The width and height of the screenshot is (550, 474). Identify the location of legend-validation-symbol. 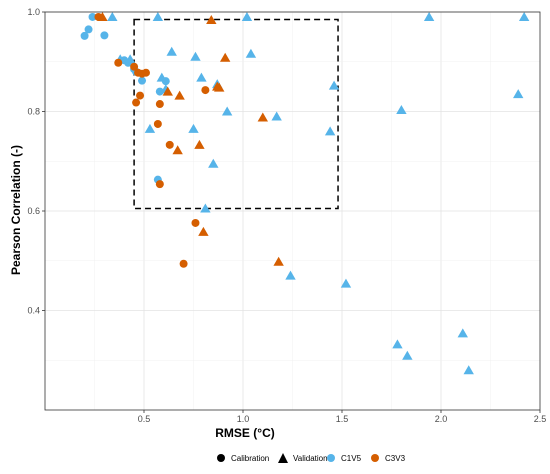
(283, 458).